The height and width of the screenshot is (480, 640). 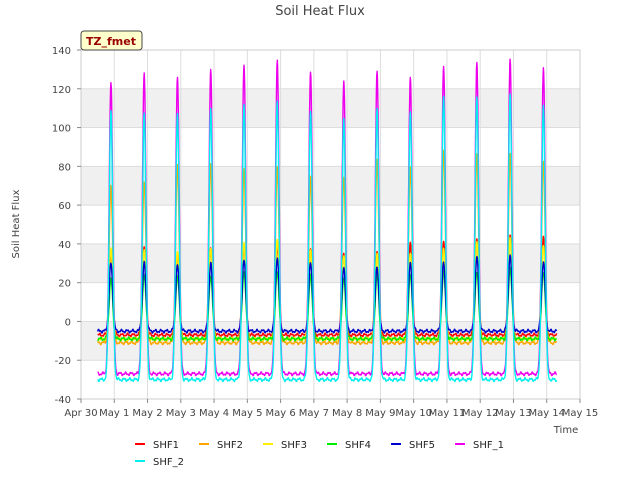 I want to click on x-tick-label: May 11, so click(x=447, y=413).